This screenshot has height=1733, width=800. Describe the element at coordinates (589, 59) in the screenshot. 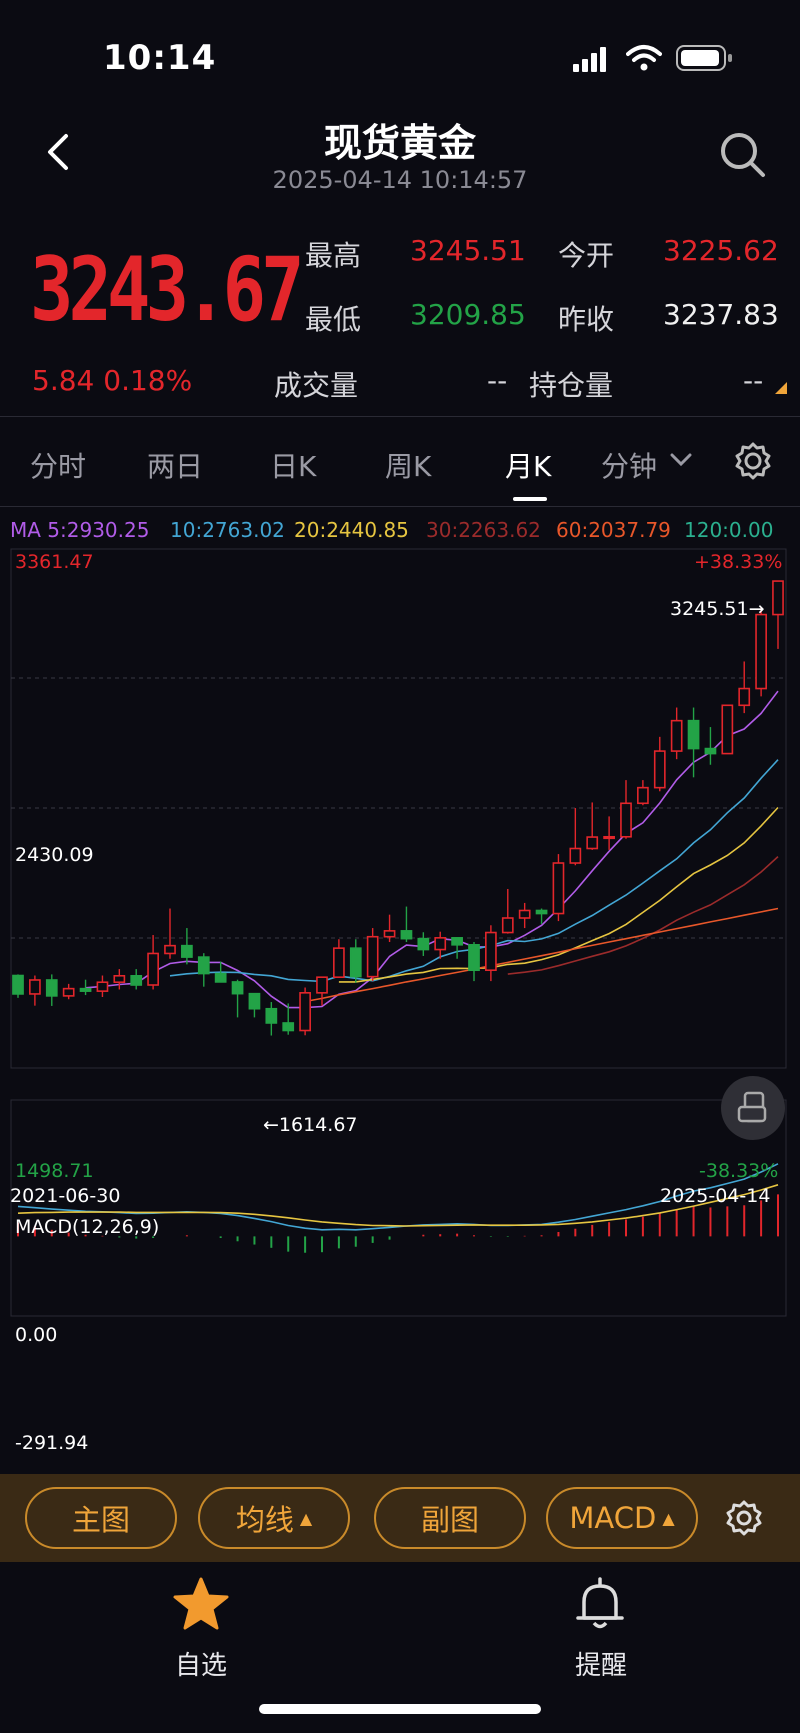

I see `signal-icon` at that location.